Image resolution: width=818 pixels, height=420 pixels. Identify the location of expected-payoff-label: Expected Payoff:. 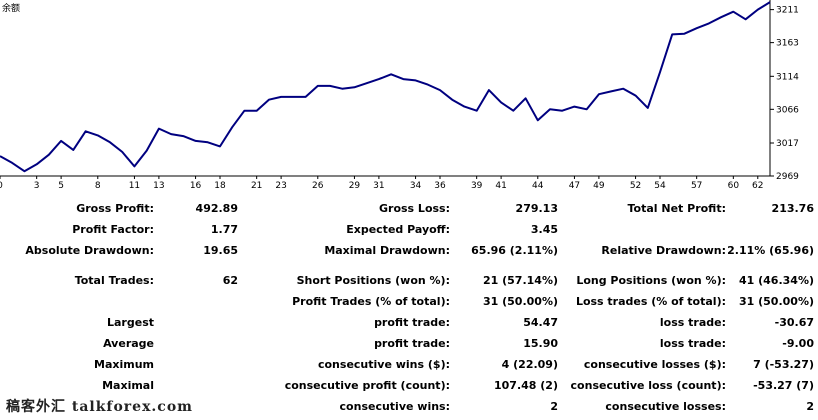
(398, 229).